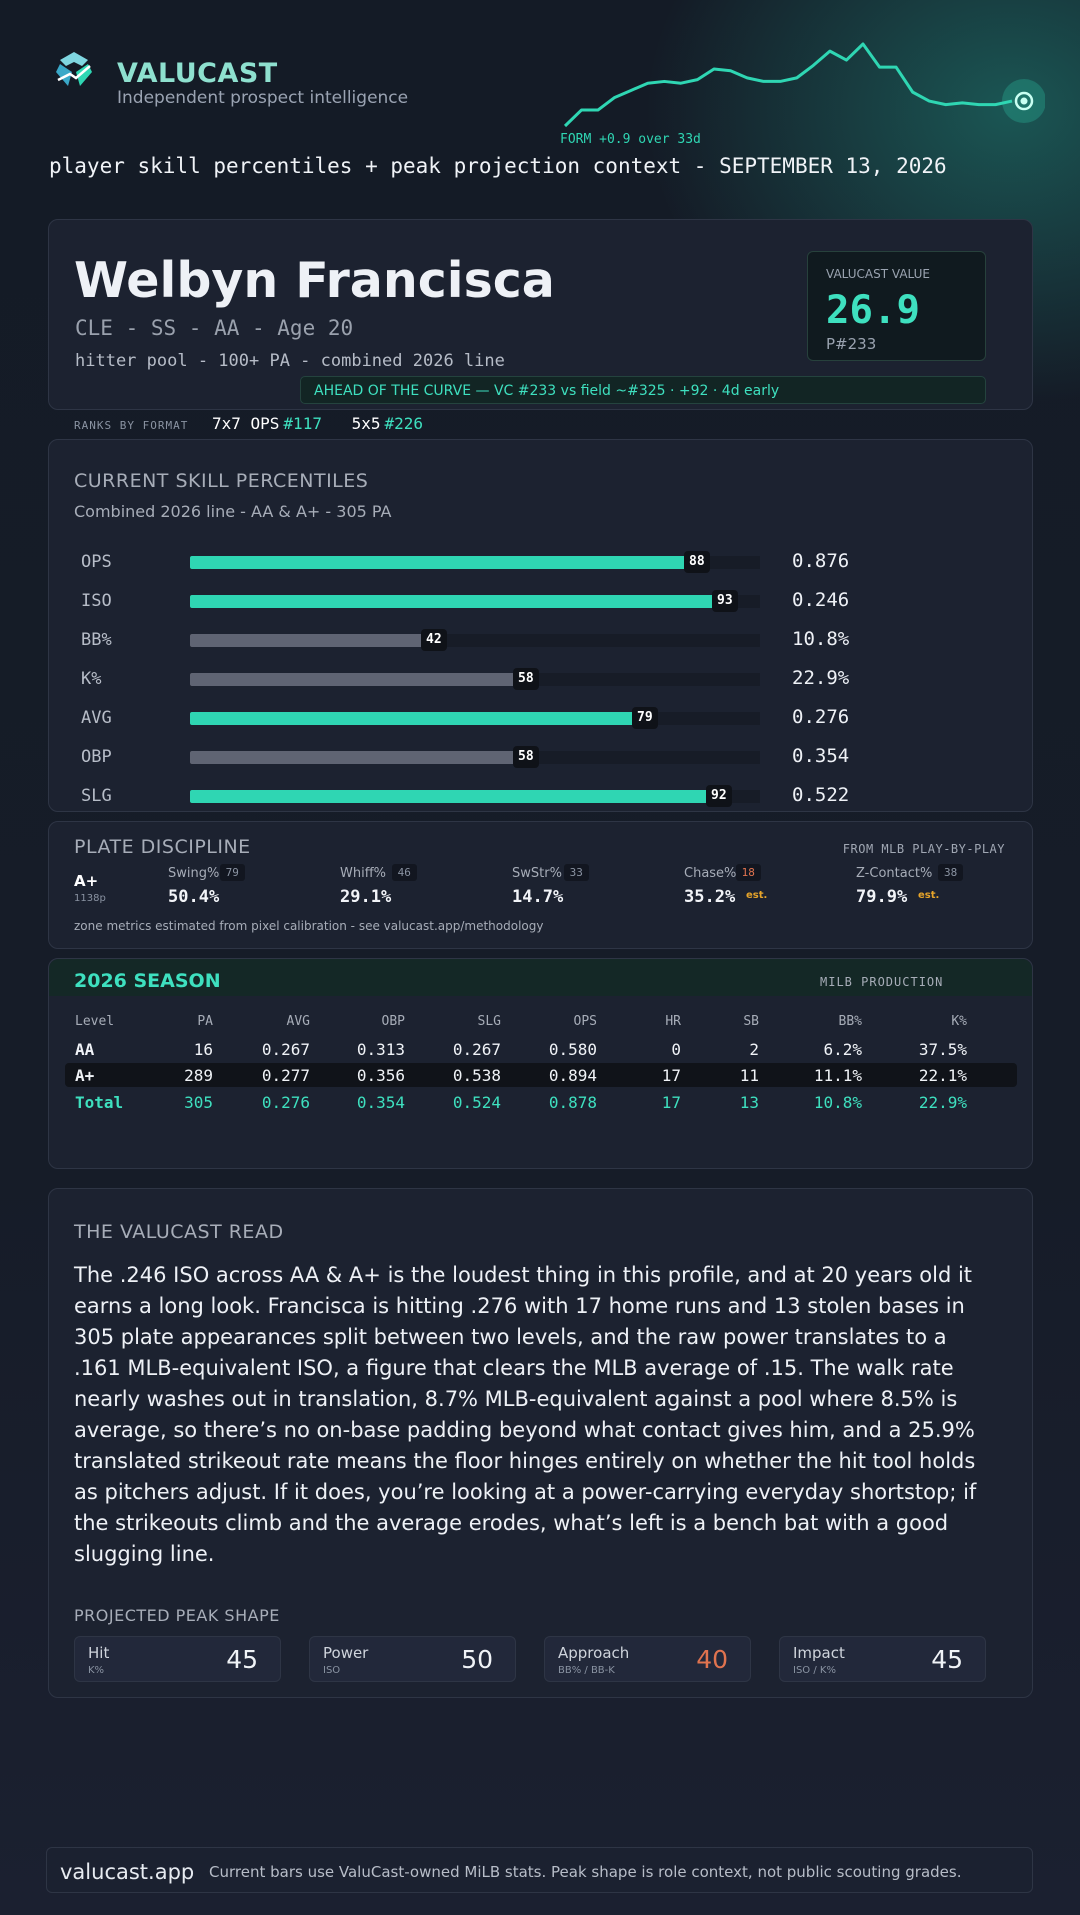  Describe the element at coordinates (837, 1075) in the screenshot. I see `table-cell: 11.1%` at that location.